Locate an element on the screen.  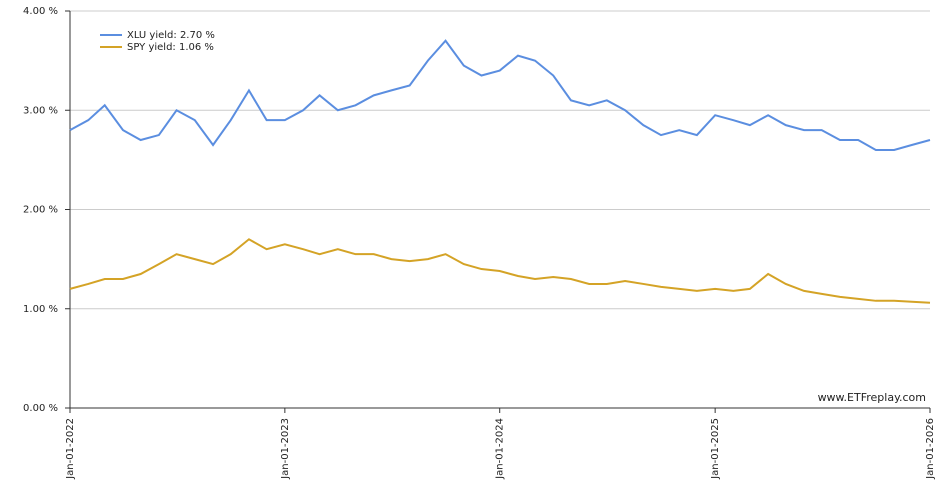
x-tick-label: Jan-01-2025 is located at coordinates (715, 449).